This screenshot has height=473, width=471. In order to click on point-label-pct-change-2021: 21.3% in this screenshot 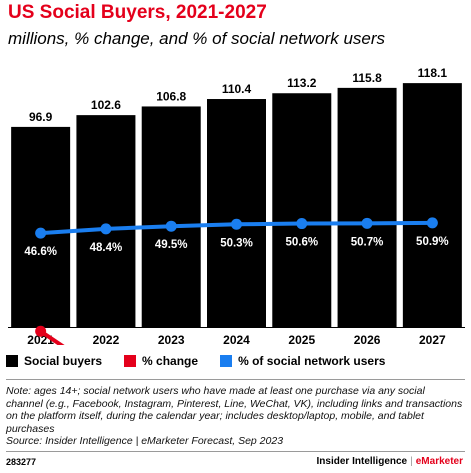, I will do `click(40, 344)`.